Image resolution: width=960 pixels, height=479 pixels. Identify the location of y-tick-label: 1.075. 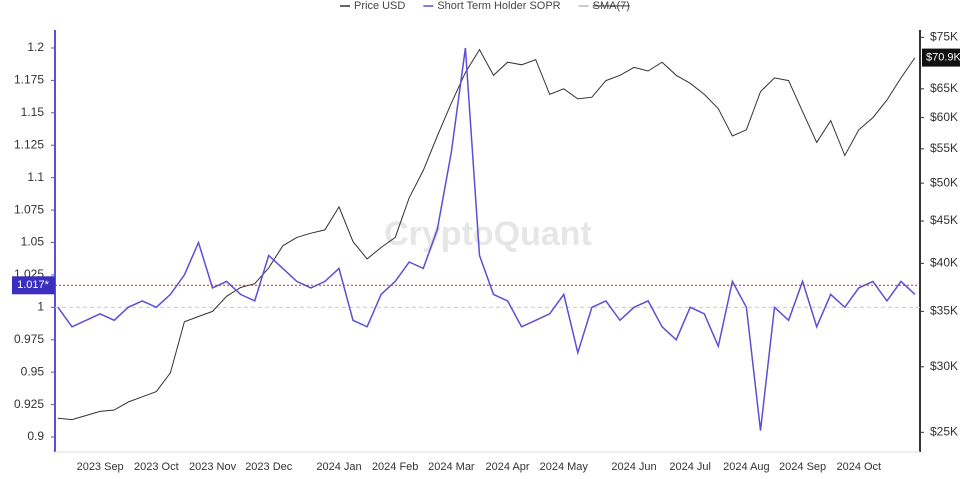
(29, 209).